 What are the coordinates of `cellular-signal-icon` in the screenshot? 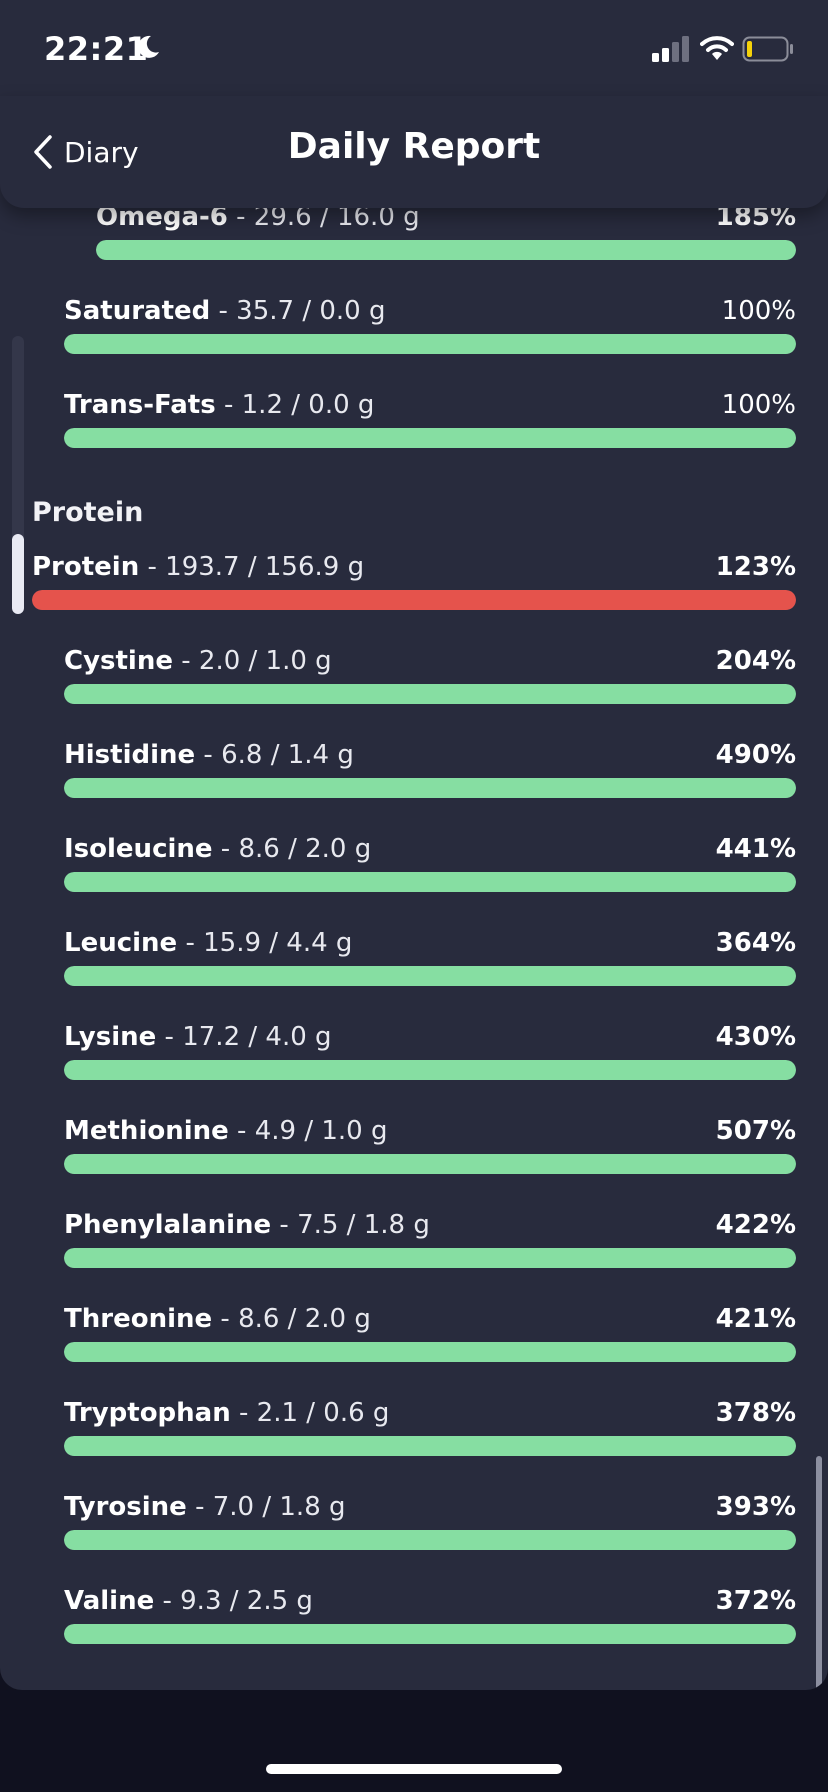 It's located at (670, 49).